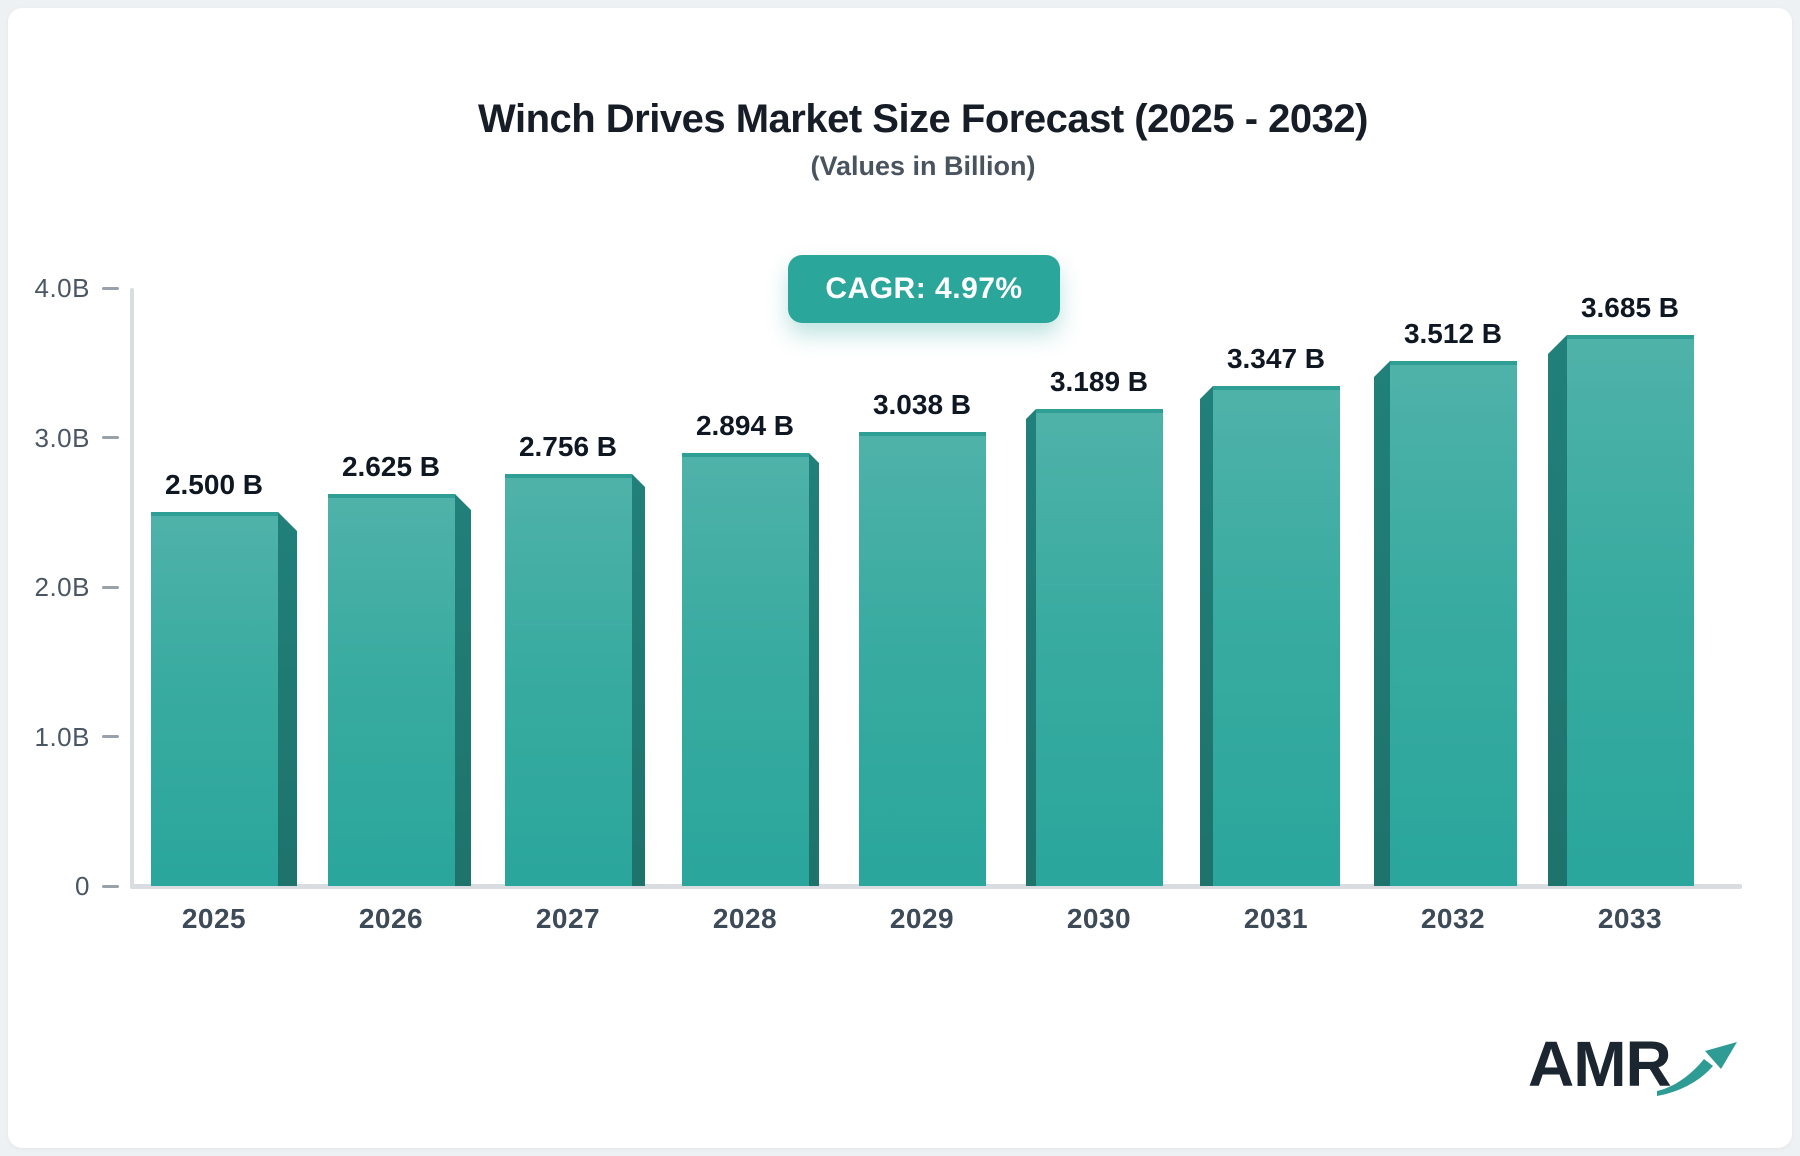 The image size is (1800, 1156). What do you see at coordinates (745, 425) in the screenshot?
I see `bar-value-label: 2.894 B` at bounding box center [745, 425].